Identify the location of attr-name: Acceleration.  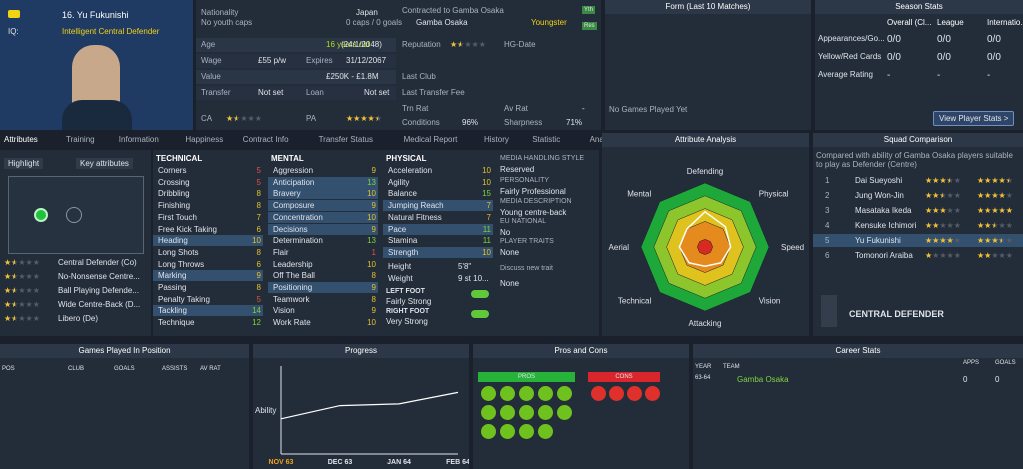
(410, 170).